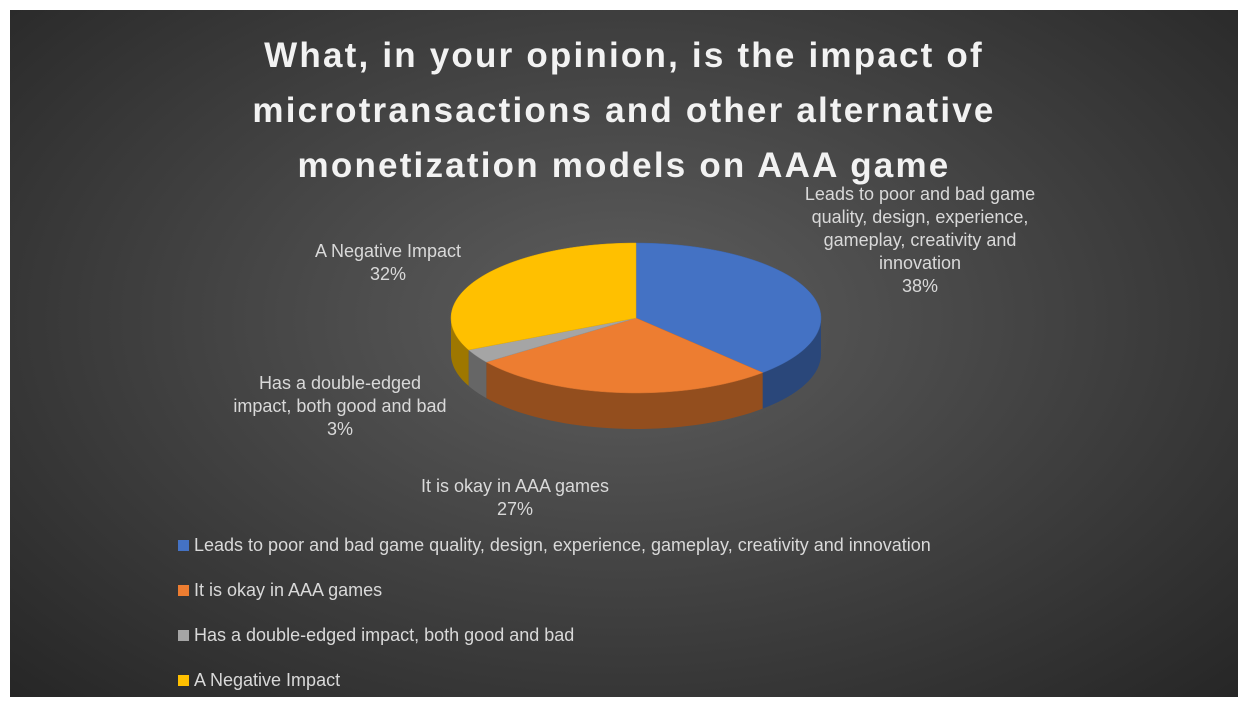 This screenshot has width=1248, height=707. I want to click on legend-label: It is okay in AAA games, so click(288, 590).